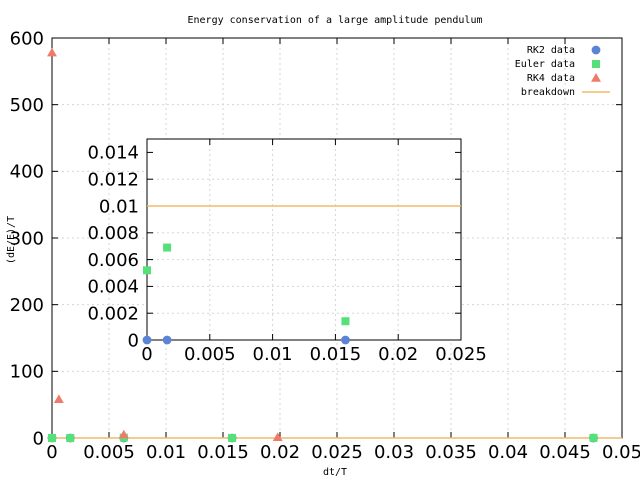  What do you see at coordinates (113, 180) in the screenshot?
I see `inset-y-tick-label: 0.012` at bounding box center [113, 180].